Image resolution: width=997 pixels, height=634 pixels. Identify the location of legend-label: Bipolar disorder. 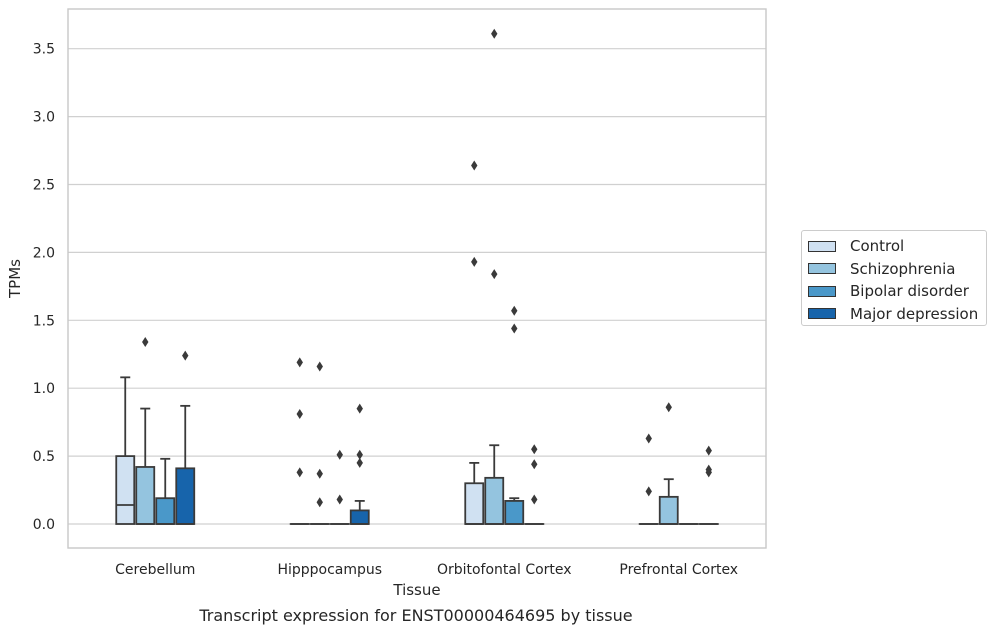
(909, 291).